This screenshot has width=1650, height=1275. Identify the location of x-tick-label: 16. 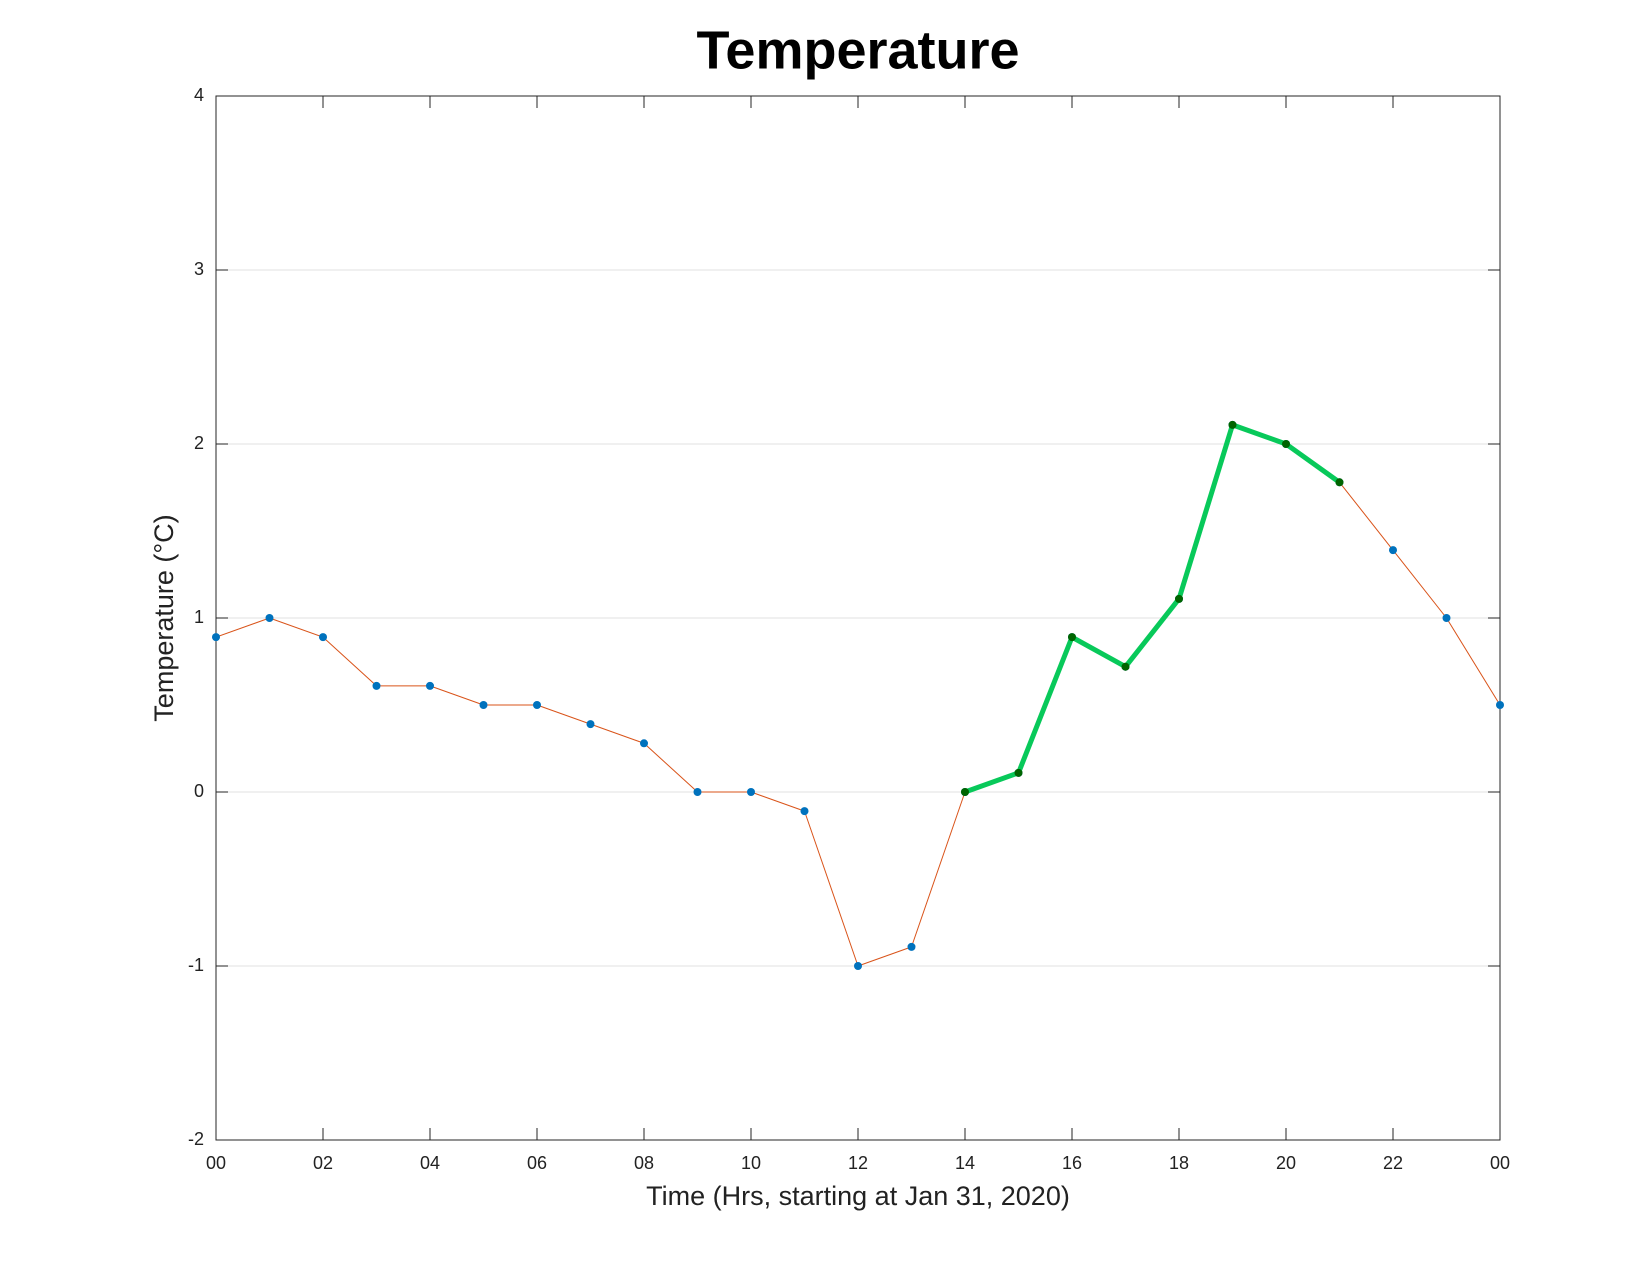
(1072, 1163).